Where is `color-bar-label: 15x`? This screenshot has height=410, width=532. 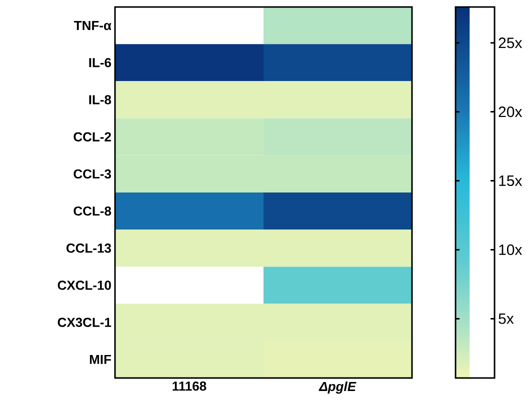
color-bar-label: 15x is located at coordinates (510, 181).